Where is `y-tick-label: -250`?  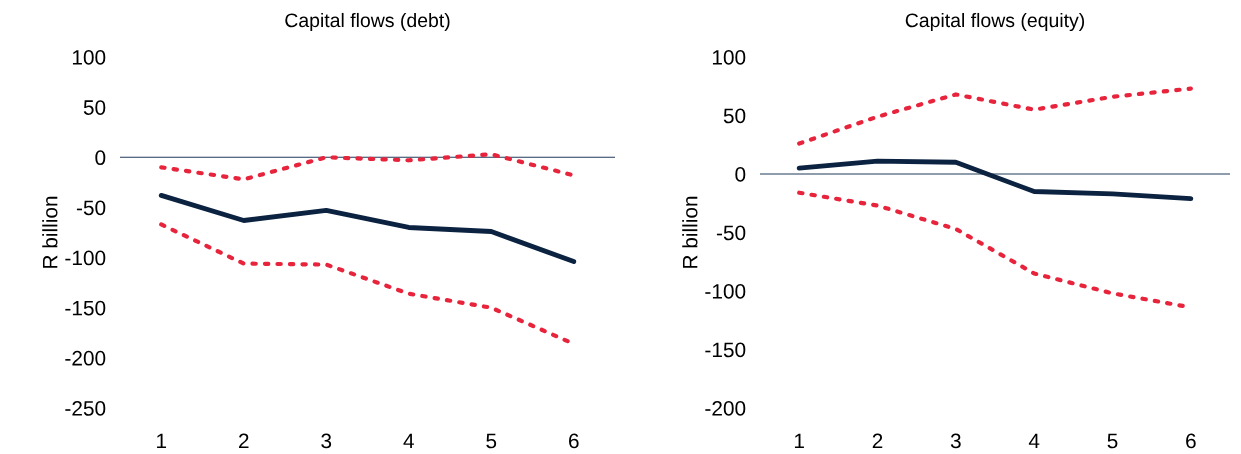 y-tick-label: -250 is located at coordinates (85, 408).